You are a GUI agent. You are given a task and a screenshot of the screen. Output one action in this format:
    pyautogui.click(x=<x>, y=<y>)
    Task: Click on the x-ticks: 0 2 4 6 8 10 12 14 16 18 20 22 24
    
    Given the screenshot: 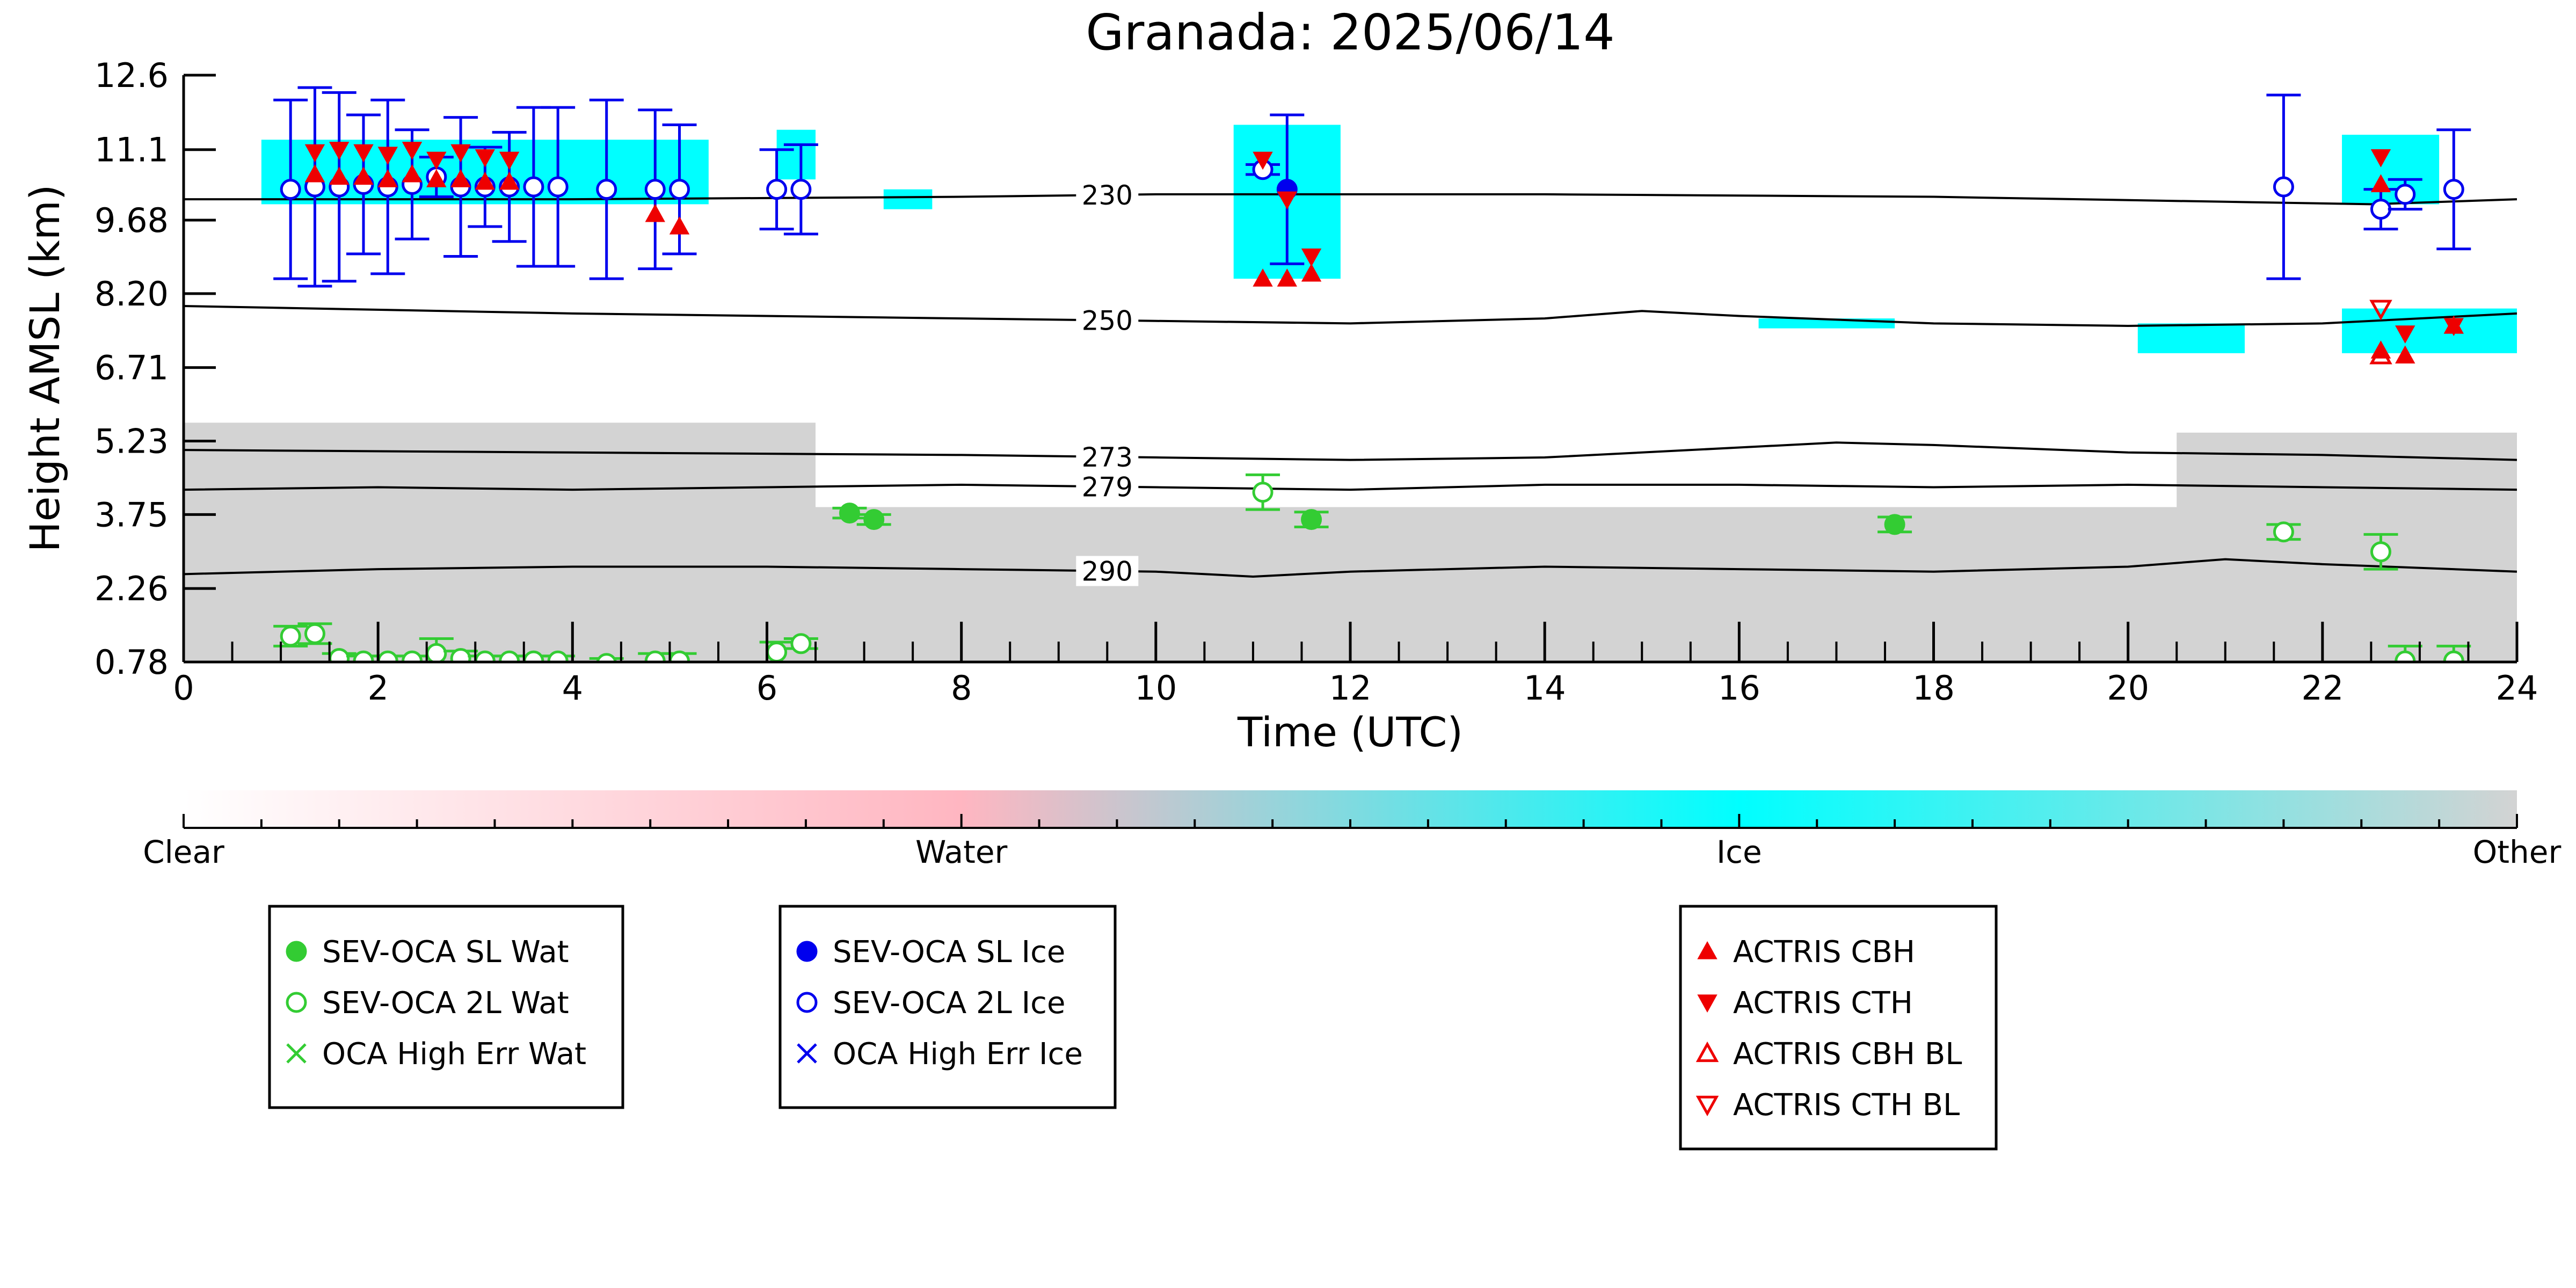 What is the action you would take?
    pyautogui.click(x=1355, y=665)
    